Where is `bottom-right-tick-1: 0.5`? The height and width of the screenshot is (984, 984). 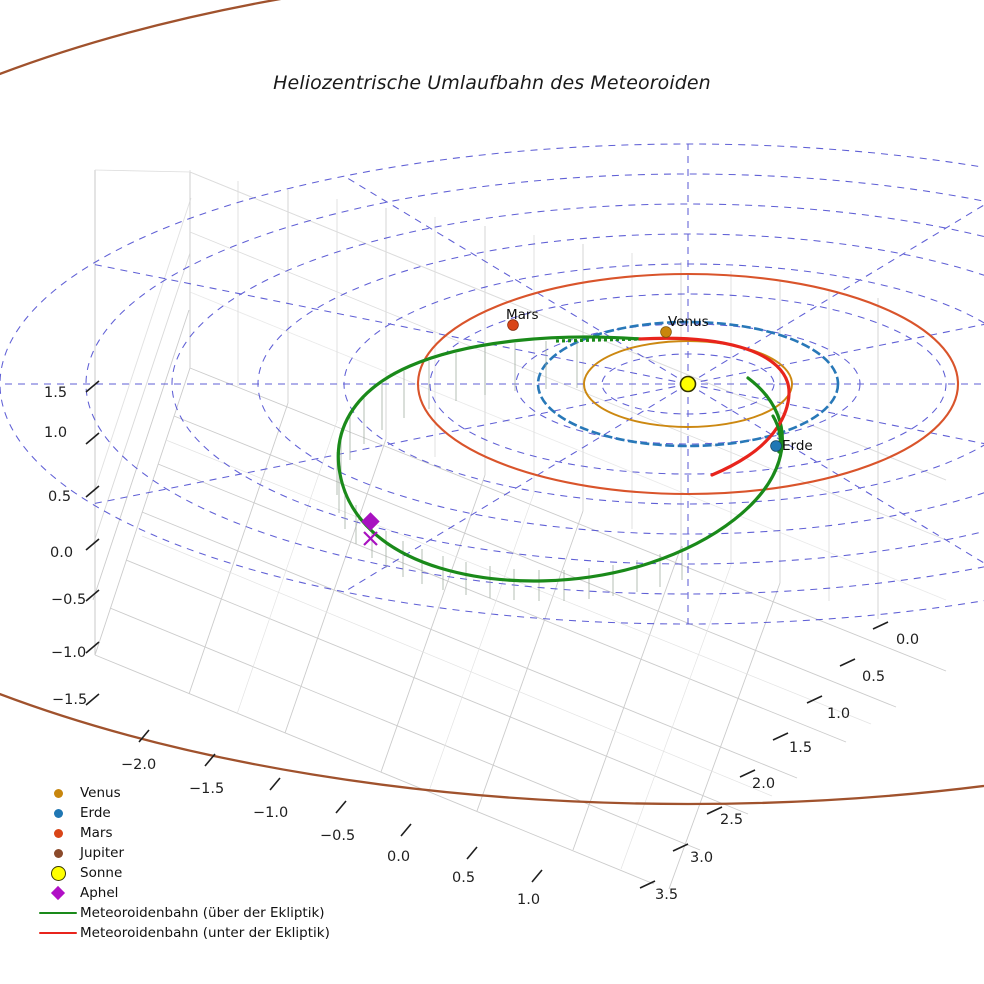 bottom-right-tick-1: 0.5 is located at coordinates (874, 677).